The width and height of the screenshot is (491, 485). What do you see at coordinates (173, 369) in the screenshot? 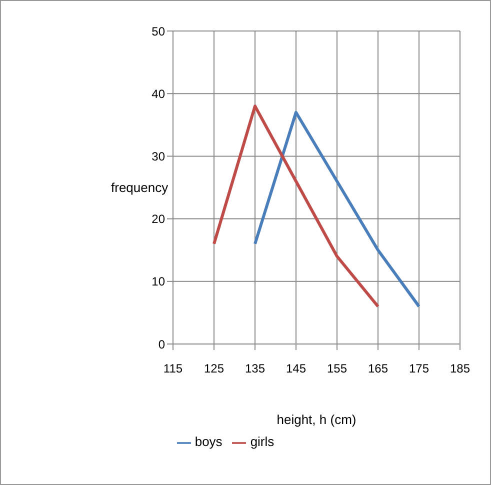
I see `x-tick-label: 115` at bounding box center [173, 369].